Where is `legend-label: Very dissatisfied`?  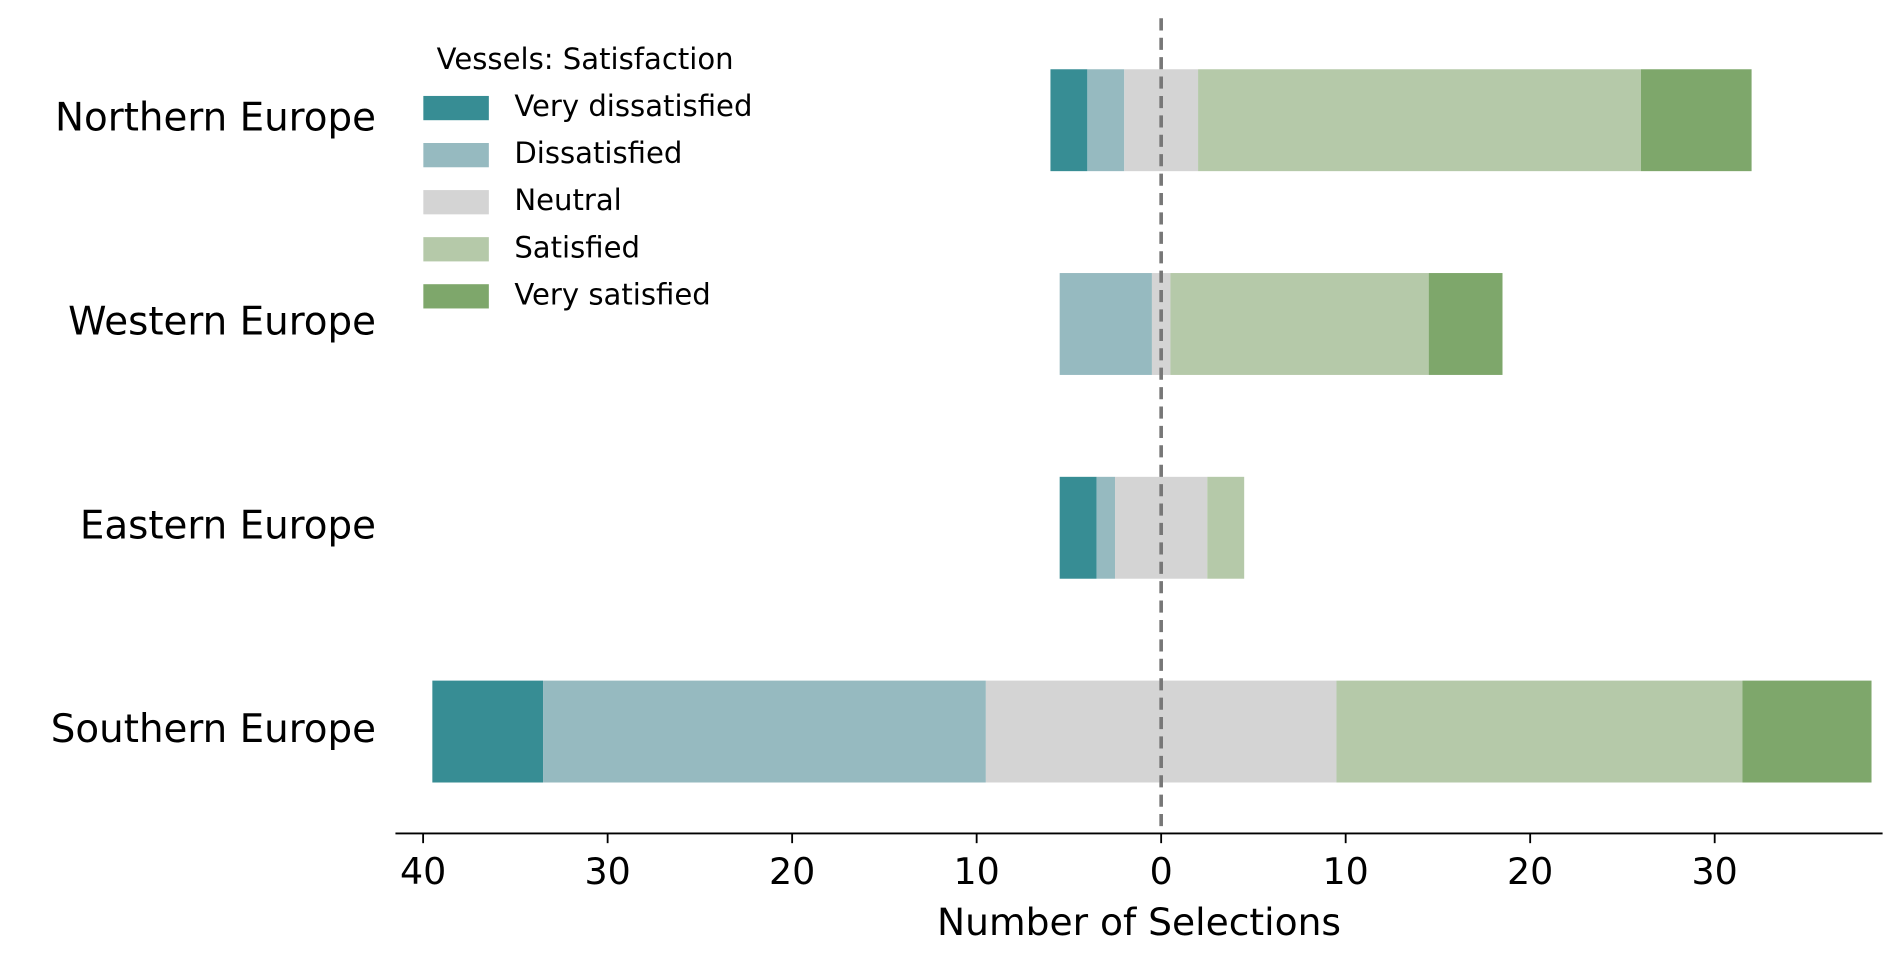 legend-label: Very dissatisfied is located at coordinates (633, 106).